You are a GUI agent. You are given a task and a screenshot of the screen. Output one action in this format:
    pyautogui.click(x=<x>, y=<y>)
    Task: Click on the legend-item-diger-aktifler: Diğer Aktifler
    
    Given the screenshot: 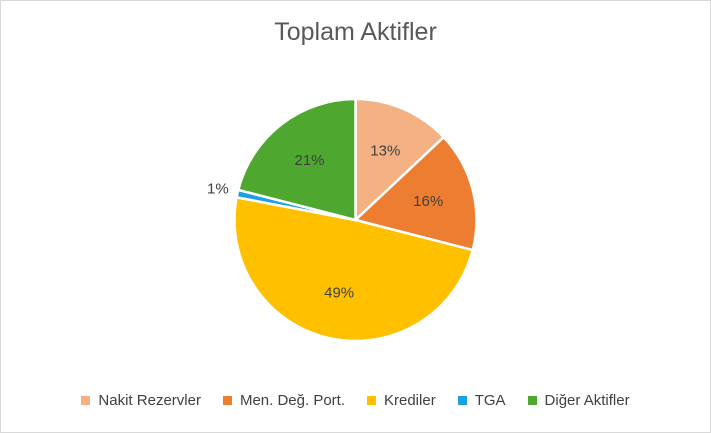 What is the action you would take?
    pyautogui.click(x=578, y=400)
    